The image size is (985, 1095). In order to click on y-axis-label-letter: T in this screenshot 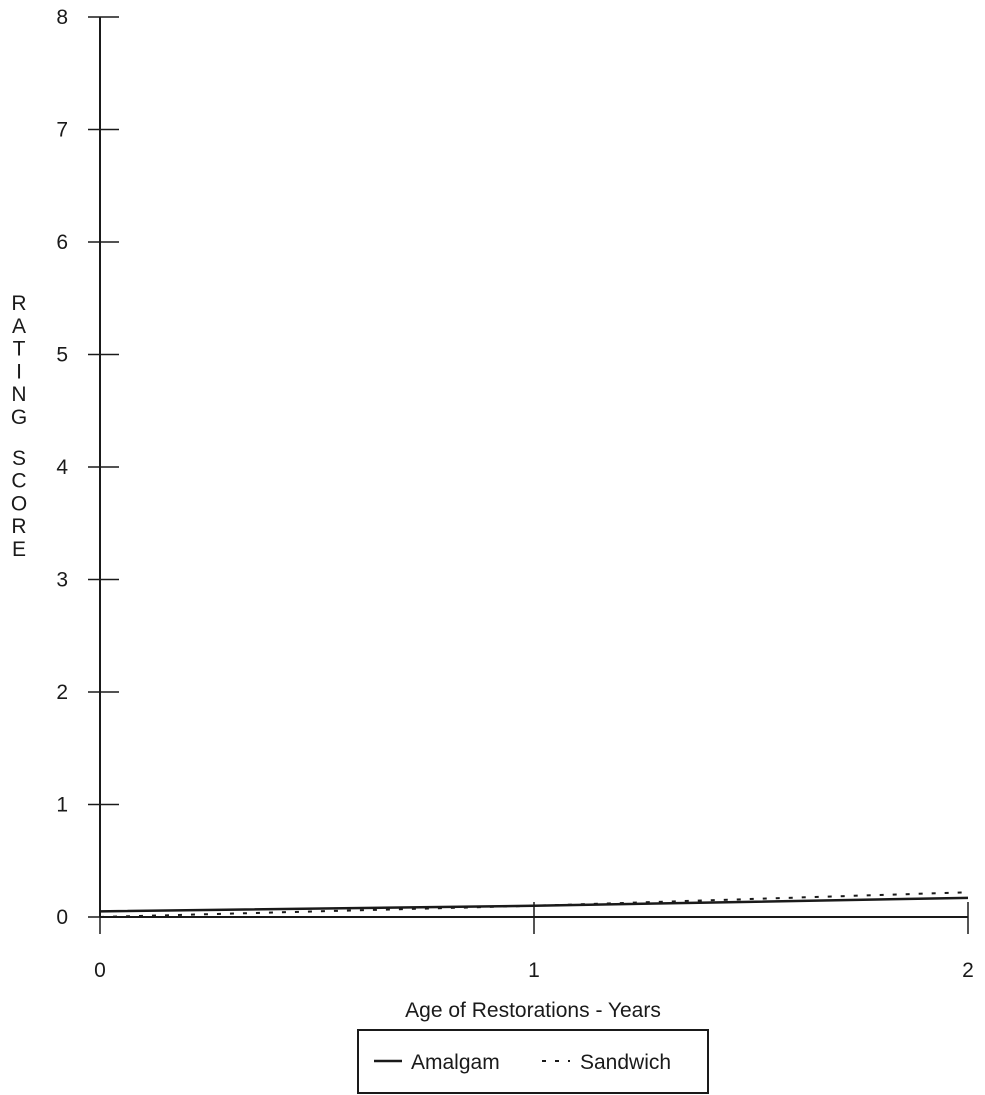, I will do `click(19, 349)`.